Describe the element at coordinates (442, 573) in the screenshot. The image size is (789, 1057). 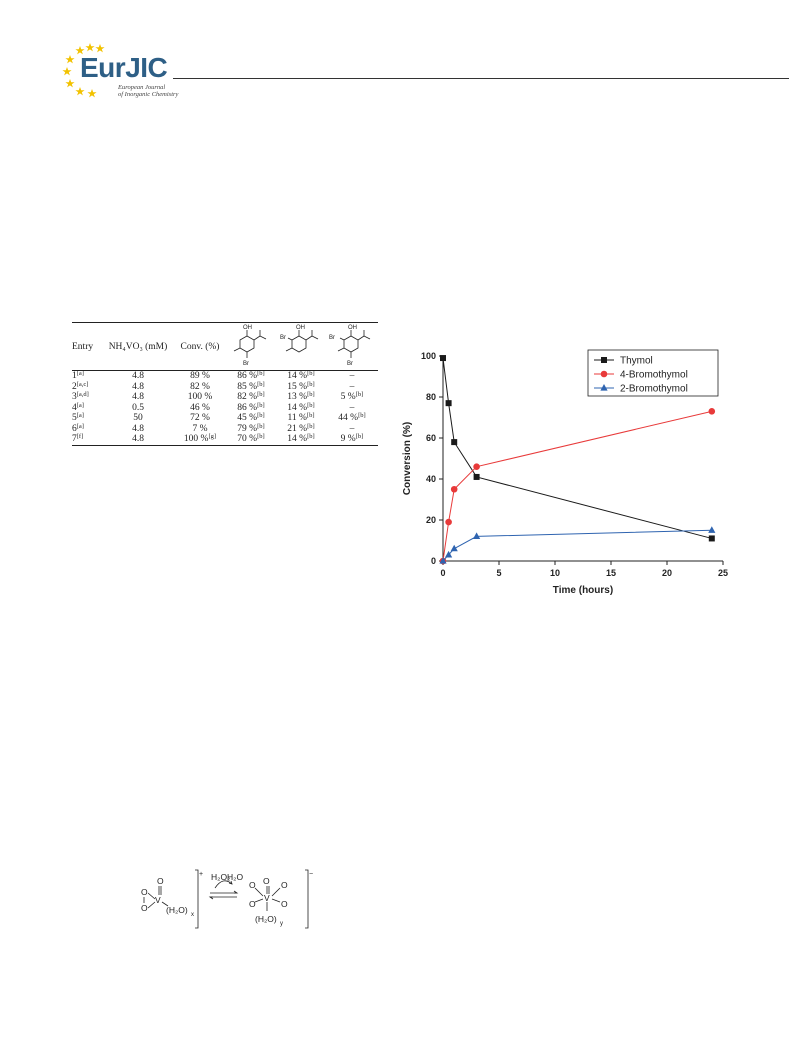
I see `x-tick-label: 0` at that location.